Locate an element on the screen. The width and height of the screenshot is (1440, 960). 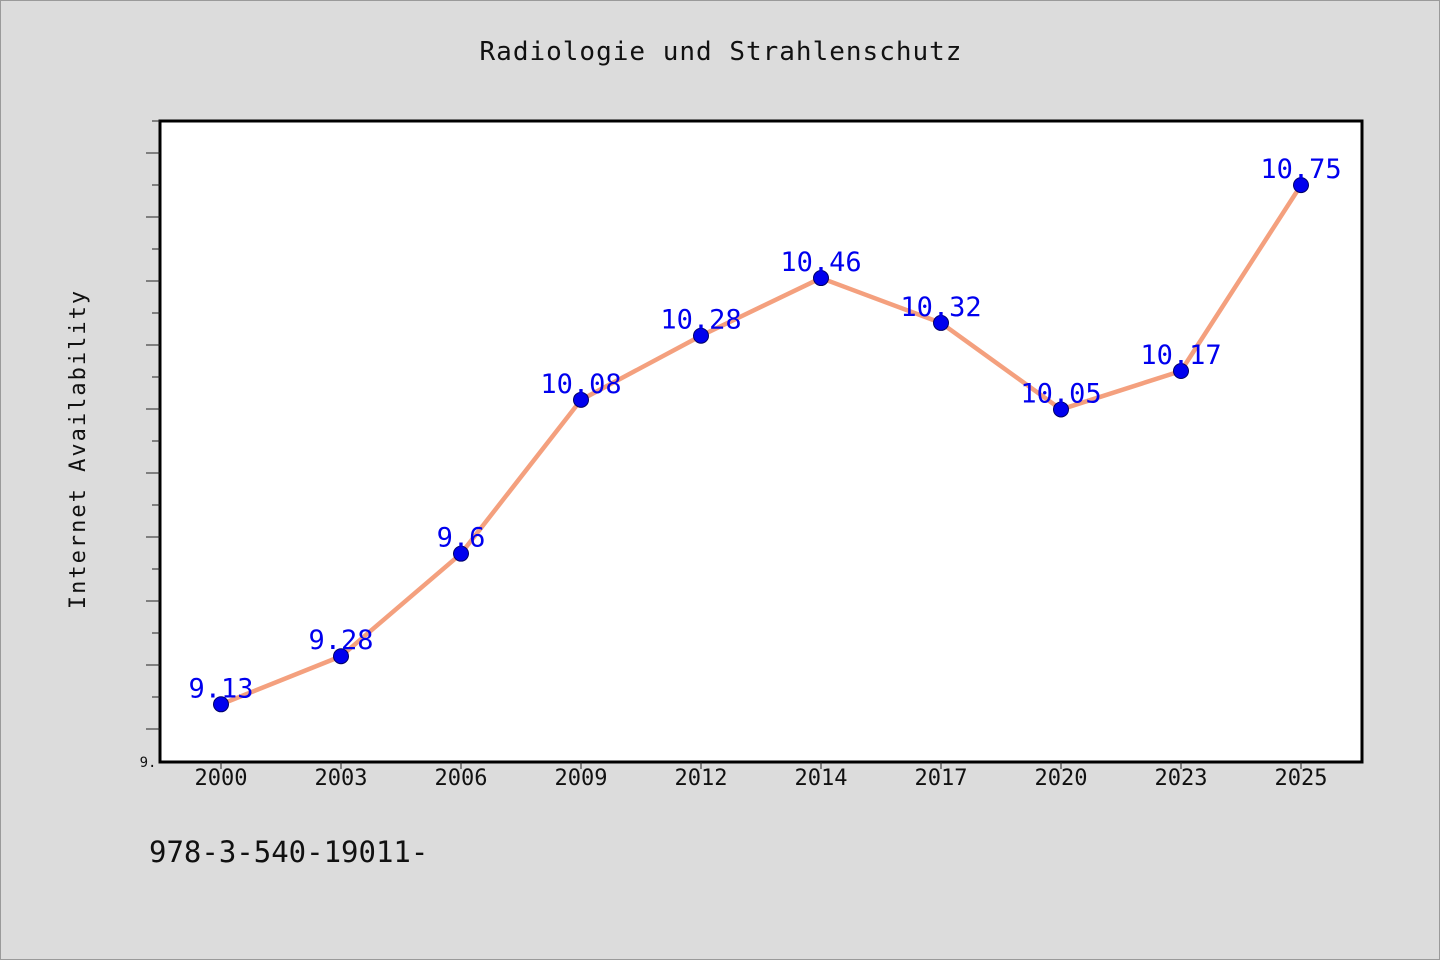
x-tick-label: 2012 is located at coordinates (701, 778).